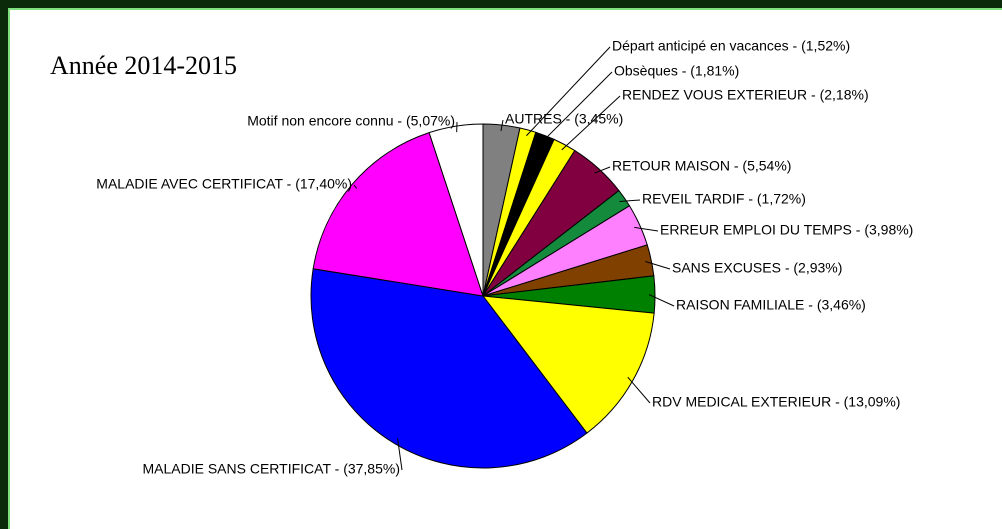 This screenshot has width=1002, height=529. What do you see at coordinates (271, 469) in the screenshot?
I see `slice-label: MALADIE SANS CERTIFICAT - (37,85%)` at bounding box center [271, 469].